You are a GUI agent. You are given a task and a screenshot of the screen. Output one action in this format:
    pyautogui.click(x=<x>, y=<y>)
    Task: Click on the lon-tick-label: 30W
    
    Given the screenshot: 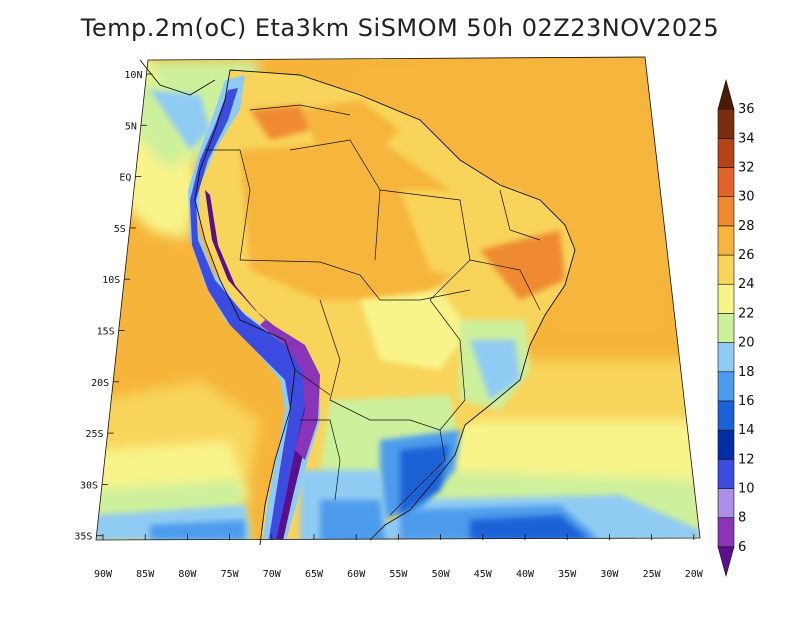 What is the action you would take?
    pyautogui.click(x=609, y=574)
    